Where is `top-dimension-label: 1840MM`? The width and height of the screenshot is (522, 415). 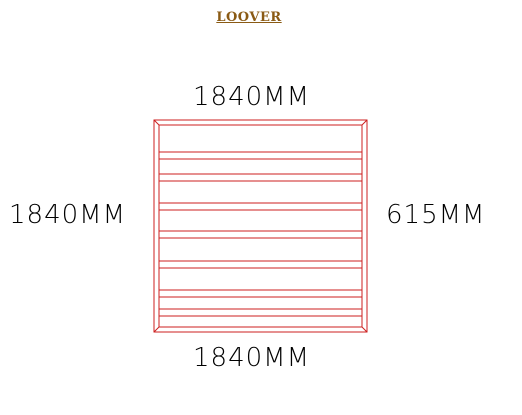 top-dimension-label: 1840MM is located at coordinates (252, 97).